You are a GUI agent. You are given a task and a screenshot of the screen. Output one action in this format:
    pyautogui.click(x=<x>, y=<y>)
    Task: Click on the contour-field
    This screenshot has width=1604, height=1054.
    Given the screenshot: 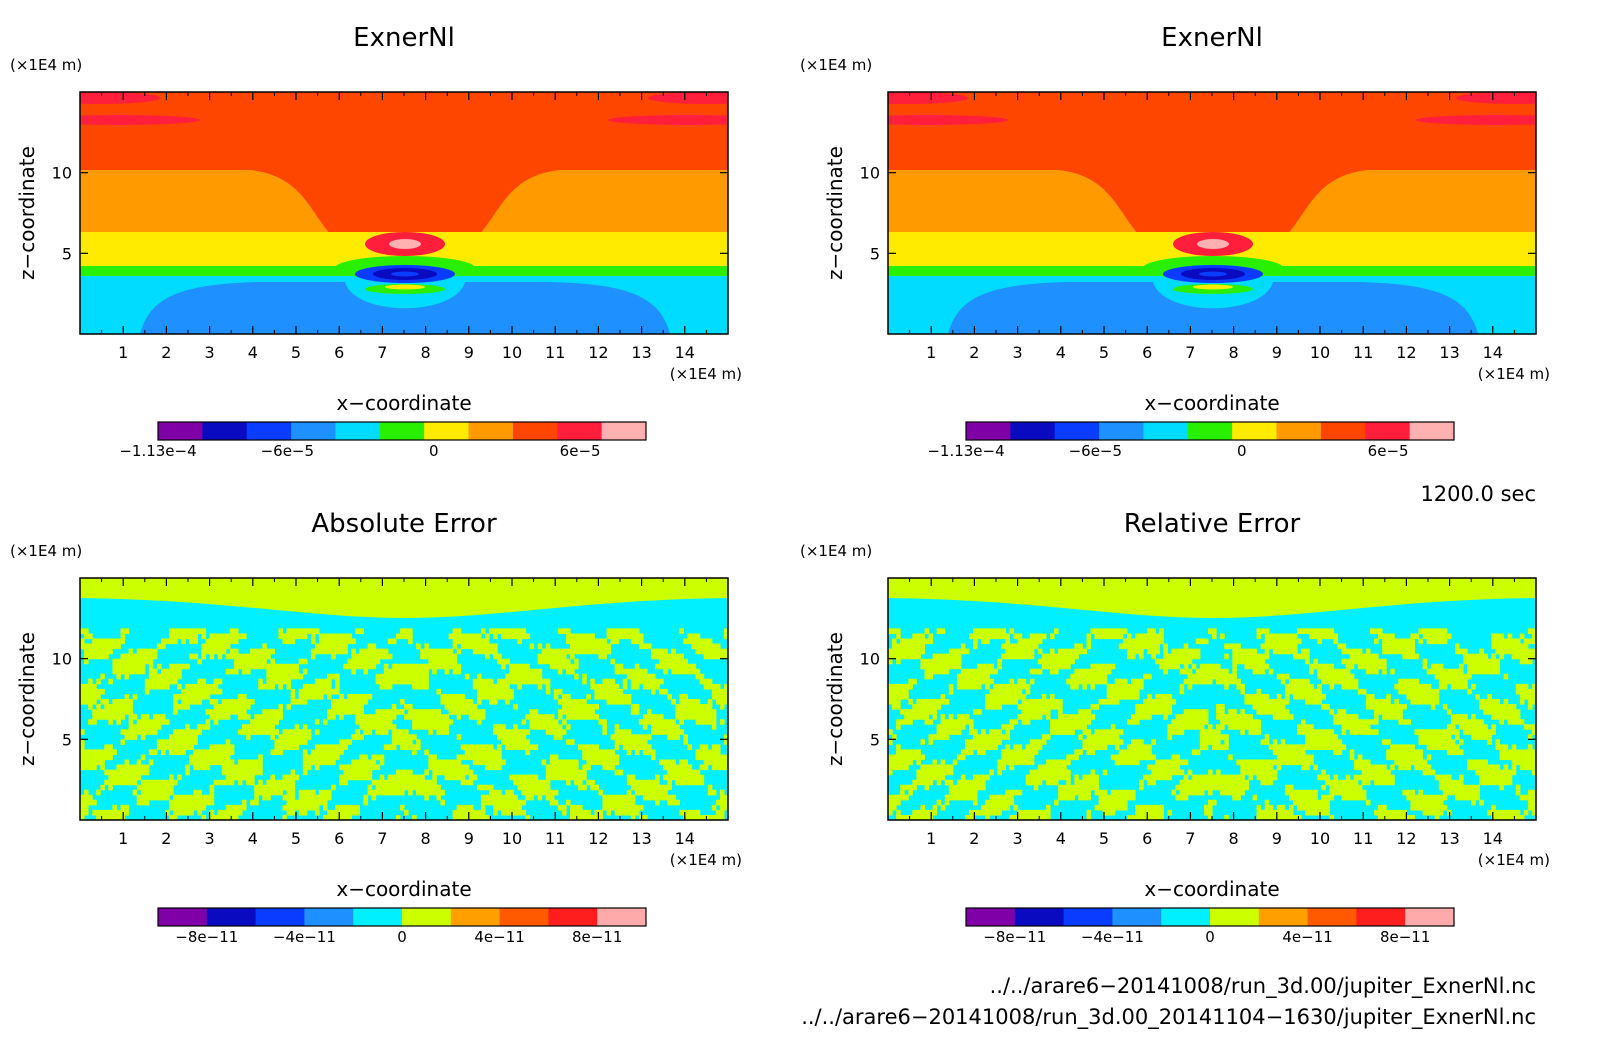 What is the action you would take?
    pyautogui.click(x=1212, y=213)
    